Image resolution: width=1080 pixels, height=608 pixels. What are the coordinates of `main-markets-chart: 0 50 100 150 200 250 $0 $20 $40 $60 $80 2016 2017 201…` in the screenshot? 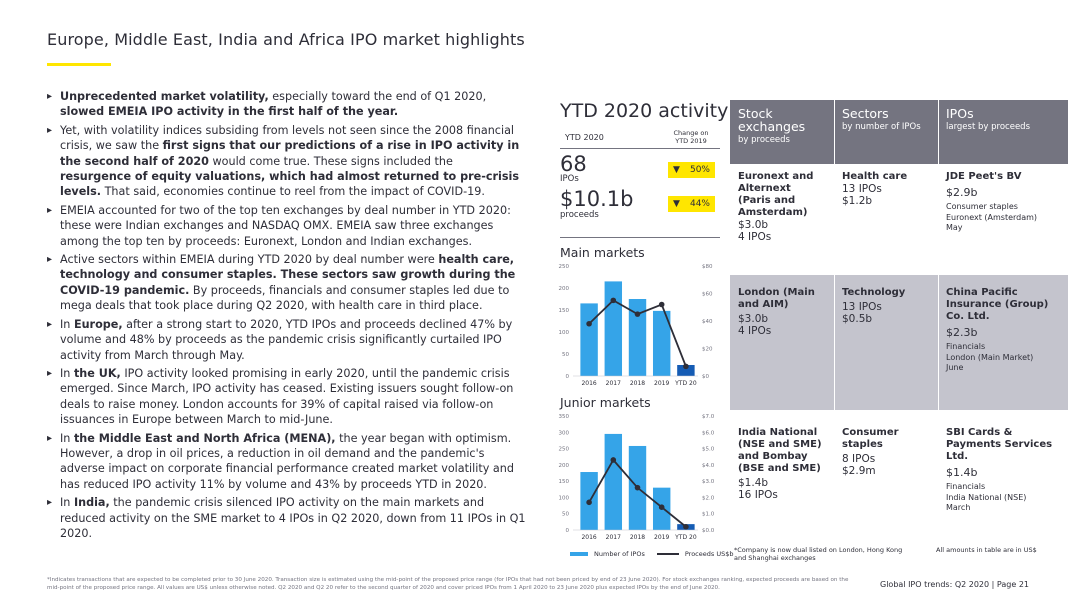 It's located at (636, 325).